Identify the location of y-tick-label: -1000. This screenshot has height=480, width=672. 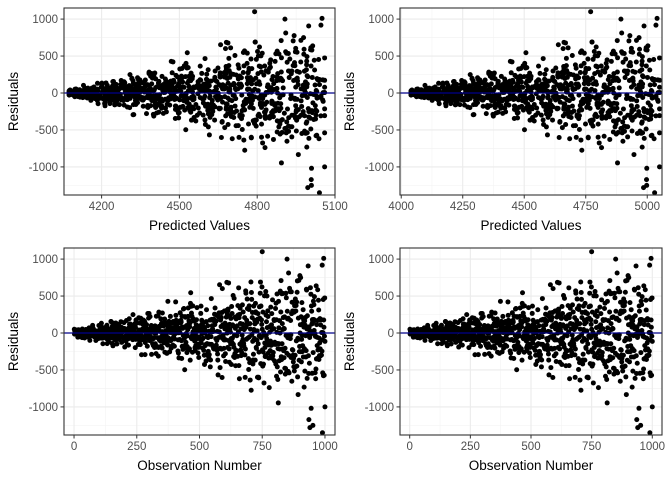
(379, 168).